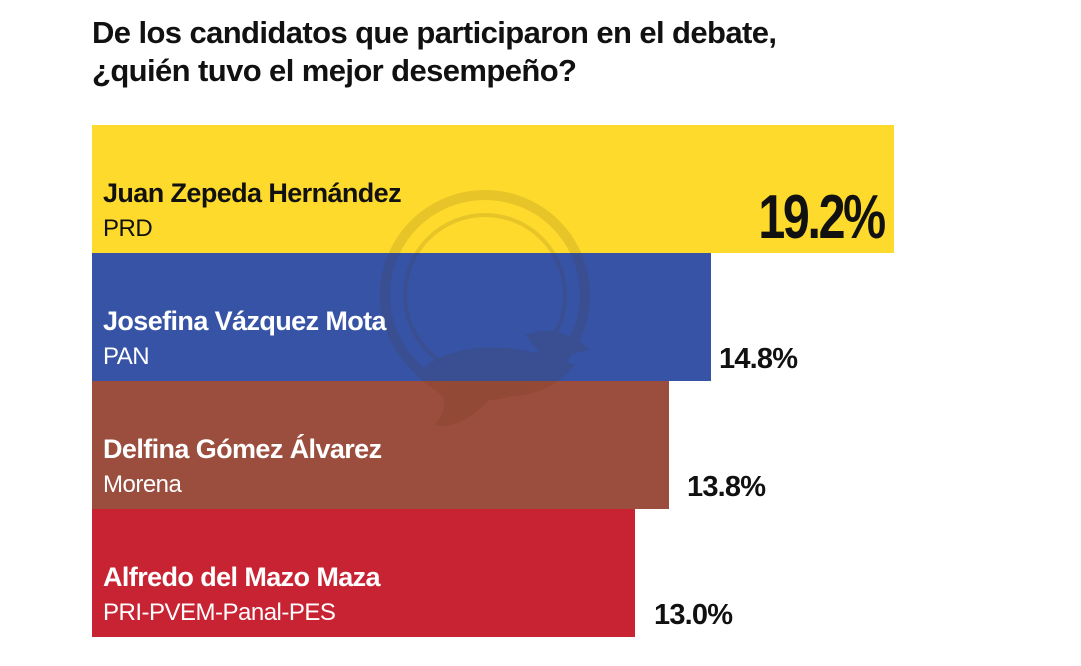 The image size is (1081, 666). Describe the element at coordinates (252, 193) in the screenshot. I see `candidate-name: Juan Zepeda Hernández` at that location.